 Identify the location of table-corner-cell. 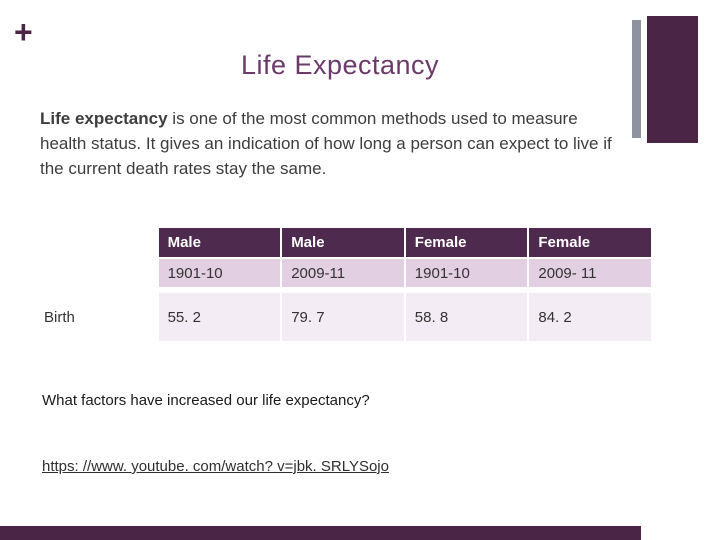
(96, 242).